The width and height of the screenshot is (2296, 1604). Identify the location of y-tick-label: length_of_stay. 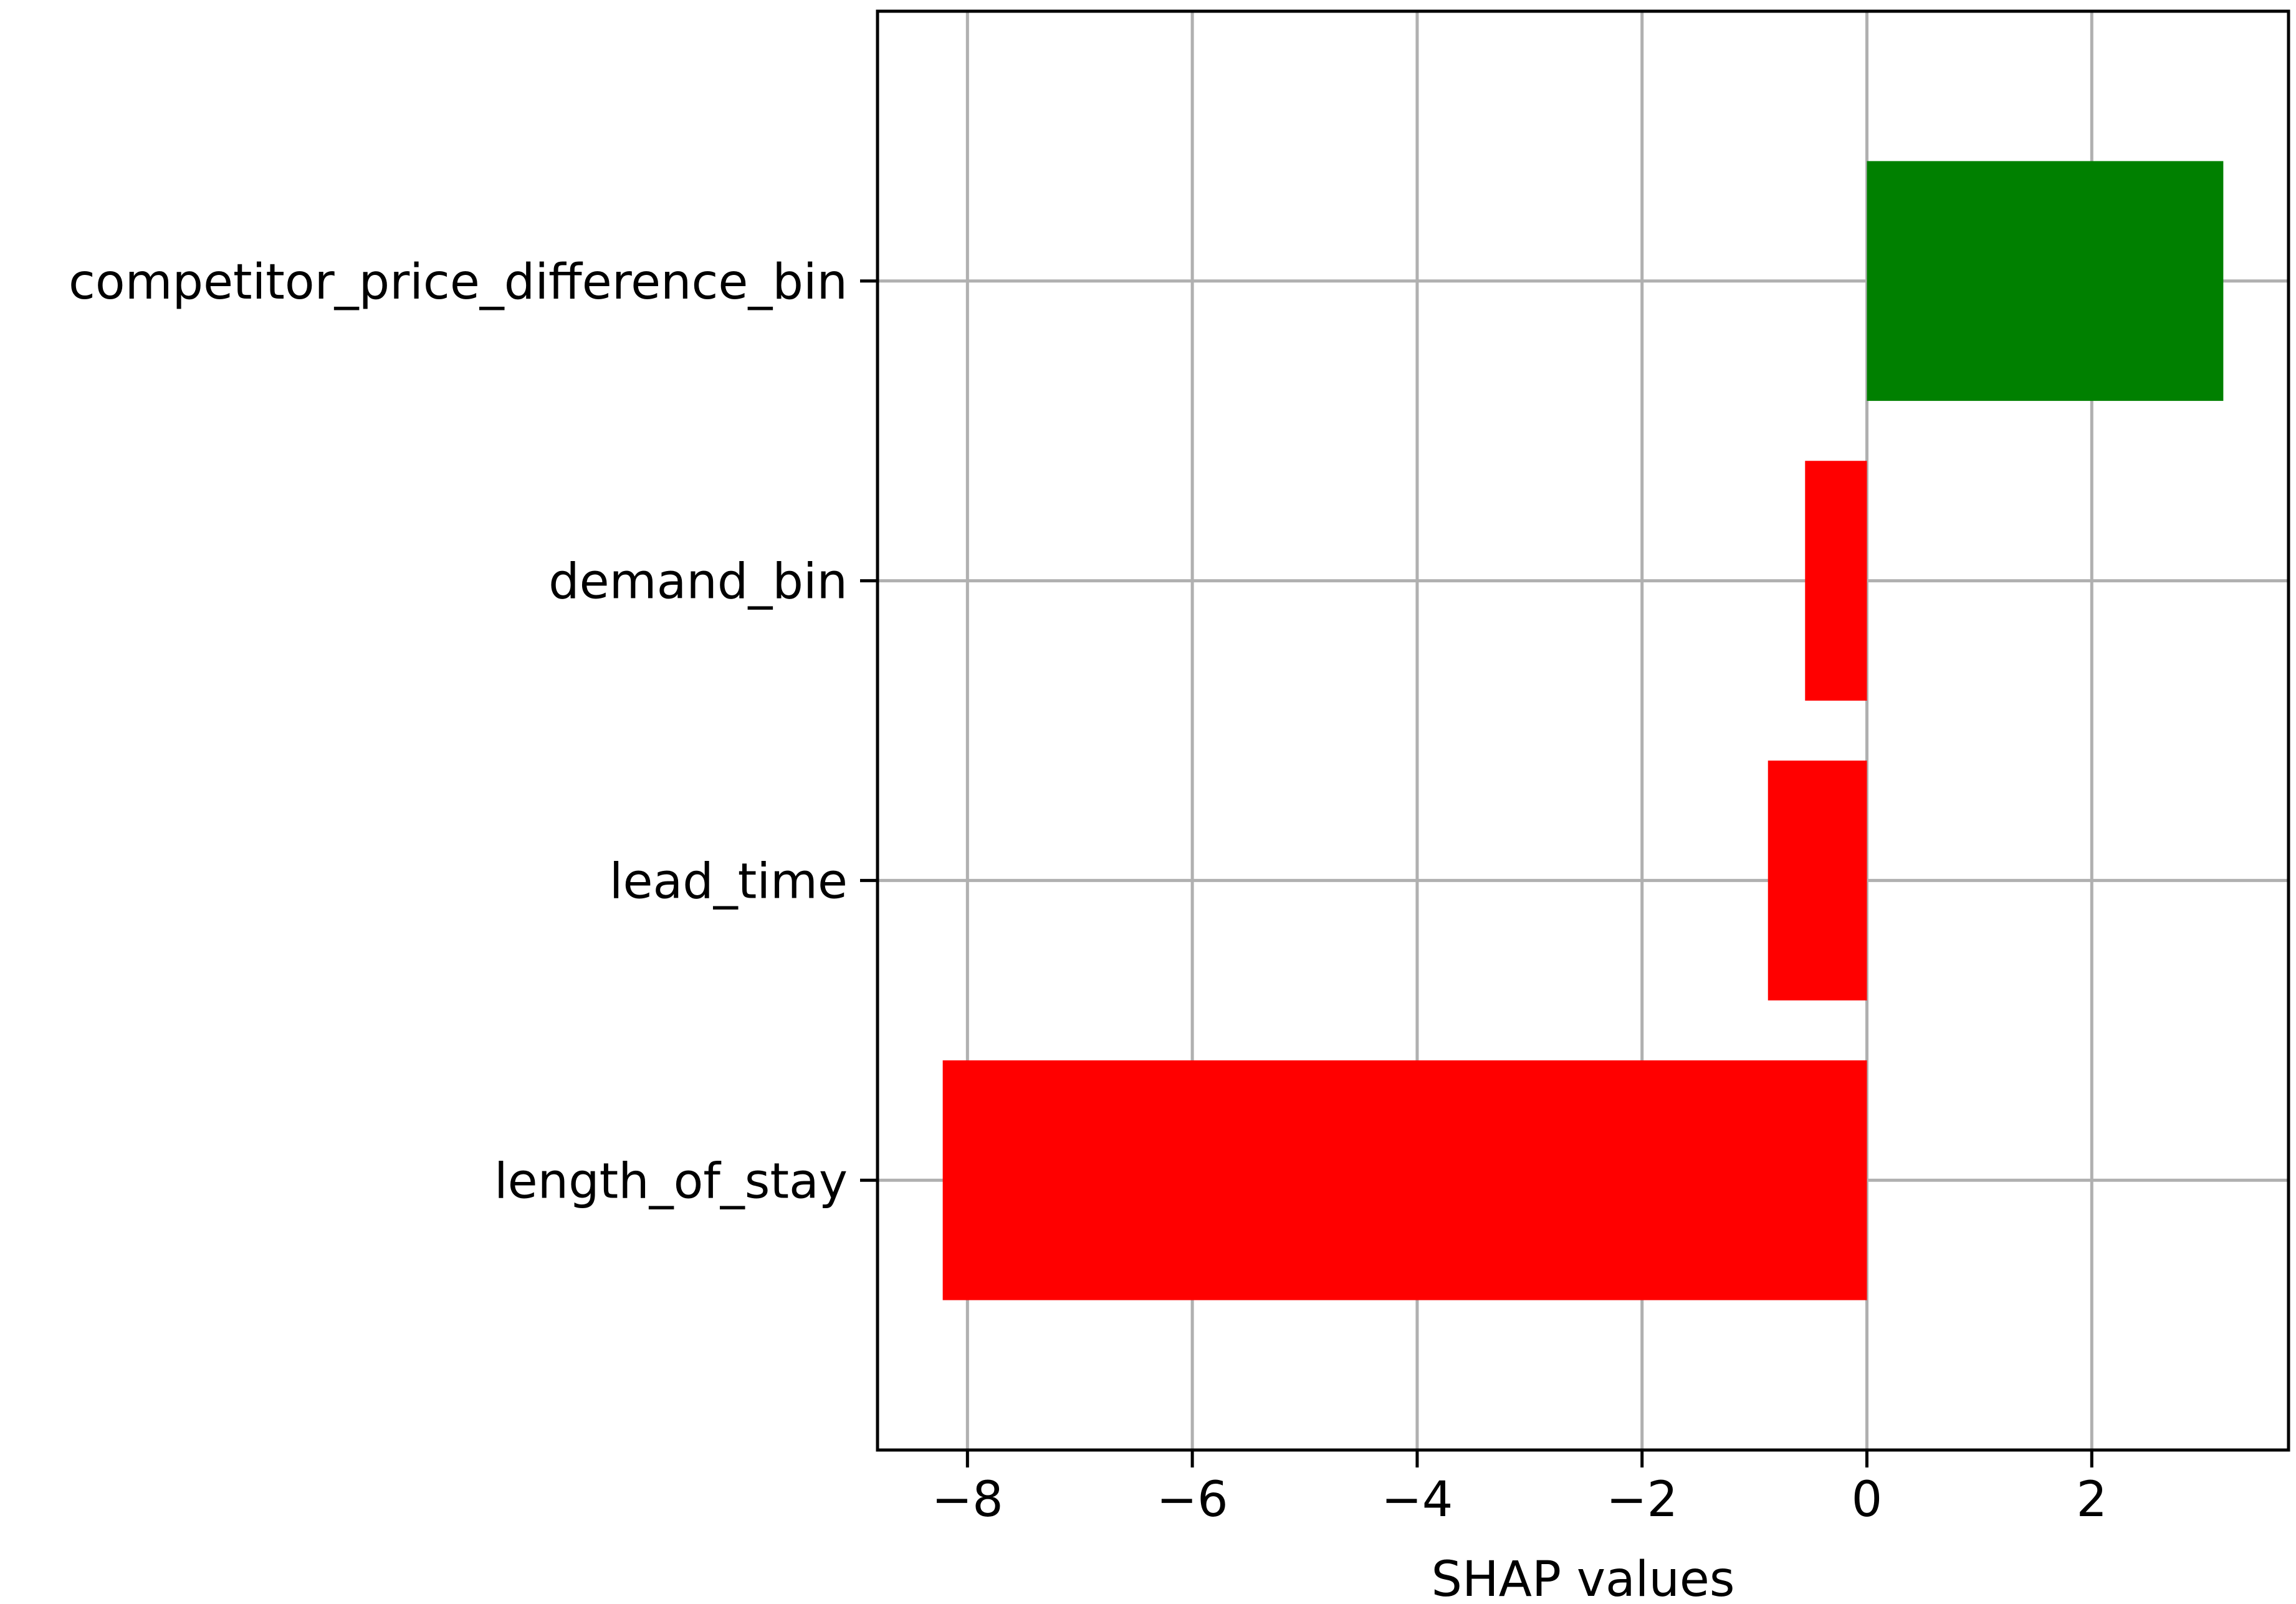
(671, 1181).